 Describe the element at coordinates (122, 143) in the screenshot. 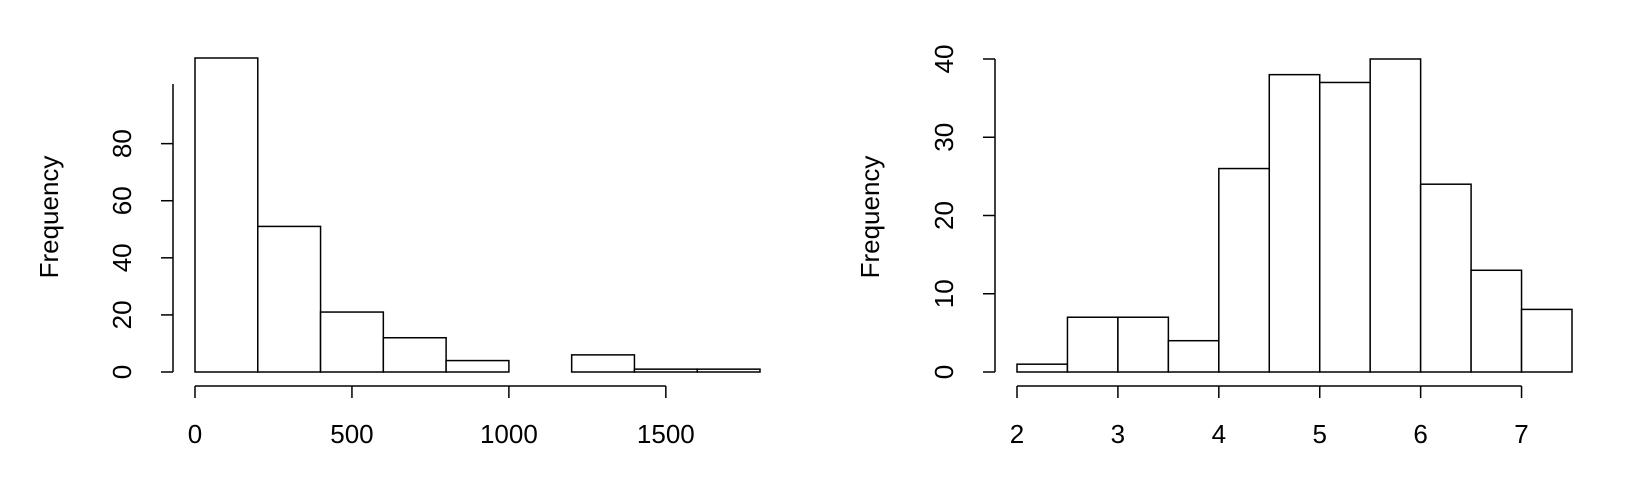

I see `y-tick-label: 80` at that location.